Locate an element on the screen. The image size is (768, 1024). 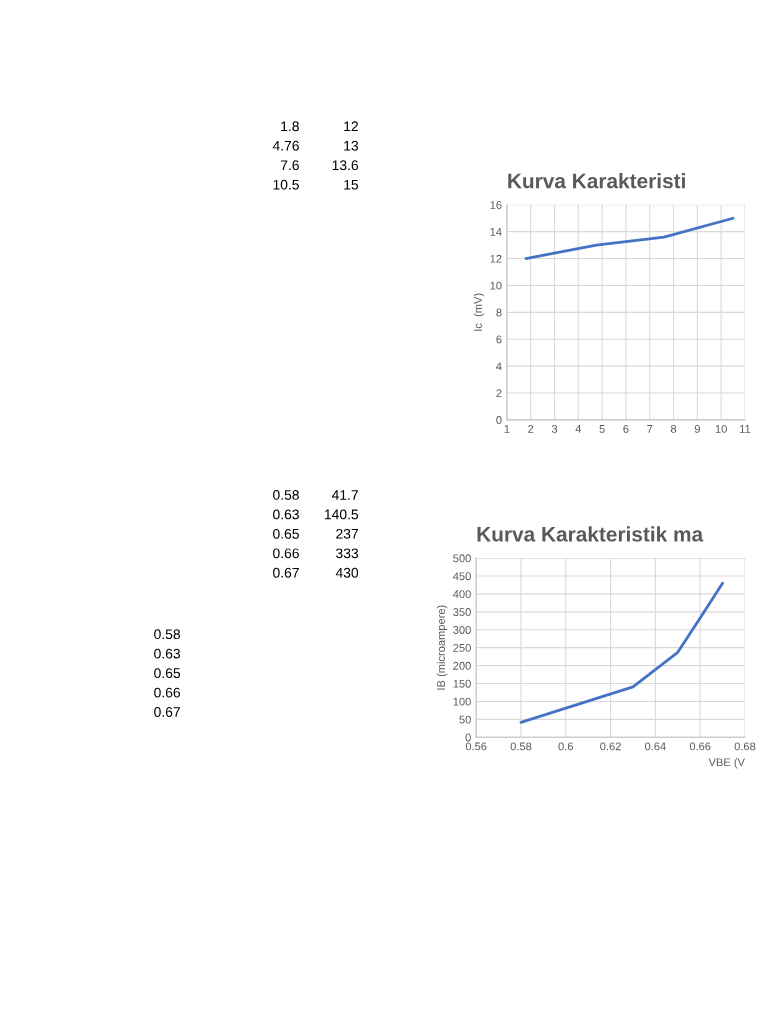
y-tick-label: 300 is located at coordinates (462, 630).